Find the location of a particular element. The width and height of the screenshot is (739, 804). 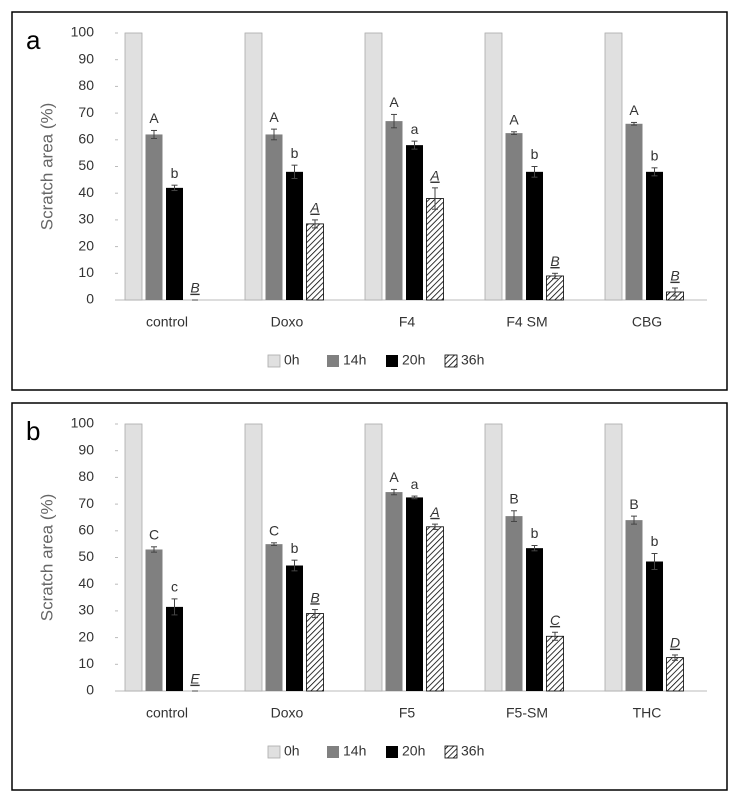

x-tick-label: CBG is located at coordinates (647, 322).